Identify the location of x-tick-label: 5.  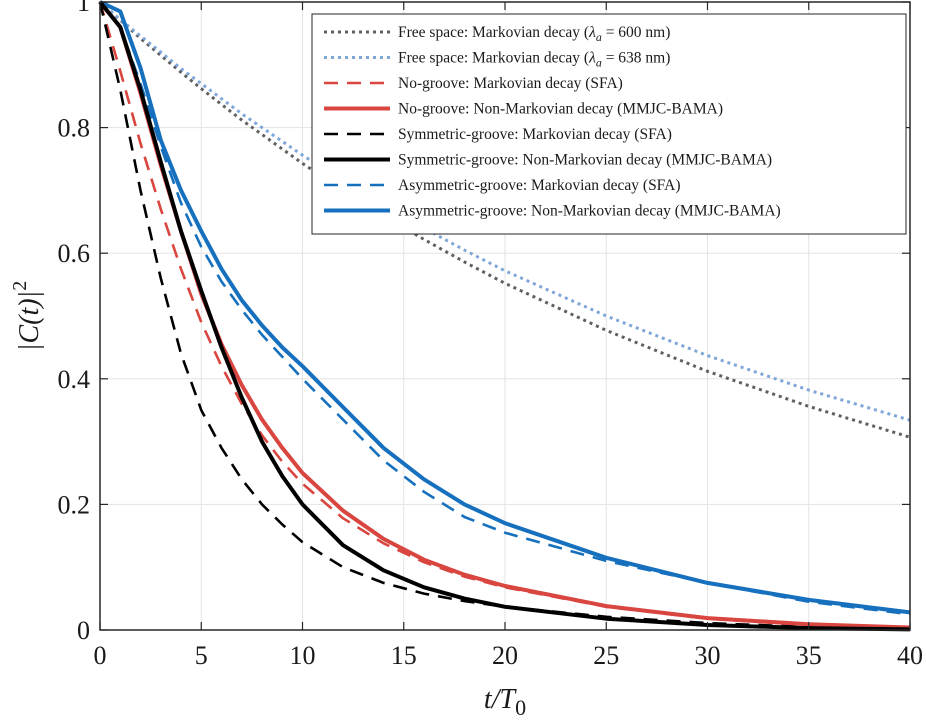
(201, 655).